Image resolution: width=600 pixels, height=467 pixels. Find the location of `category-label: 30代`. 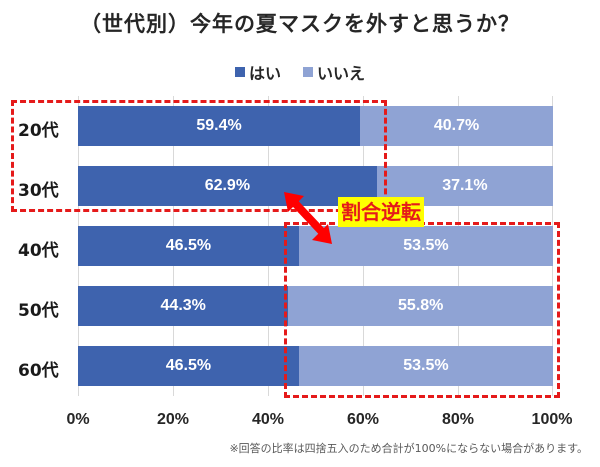

category-label: 30代 is located at coordinates (38, 191).